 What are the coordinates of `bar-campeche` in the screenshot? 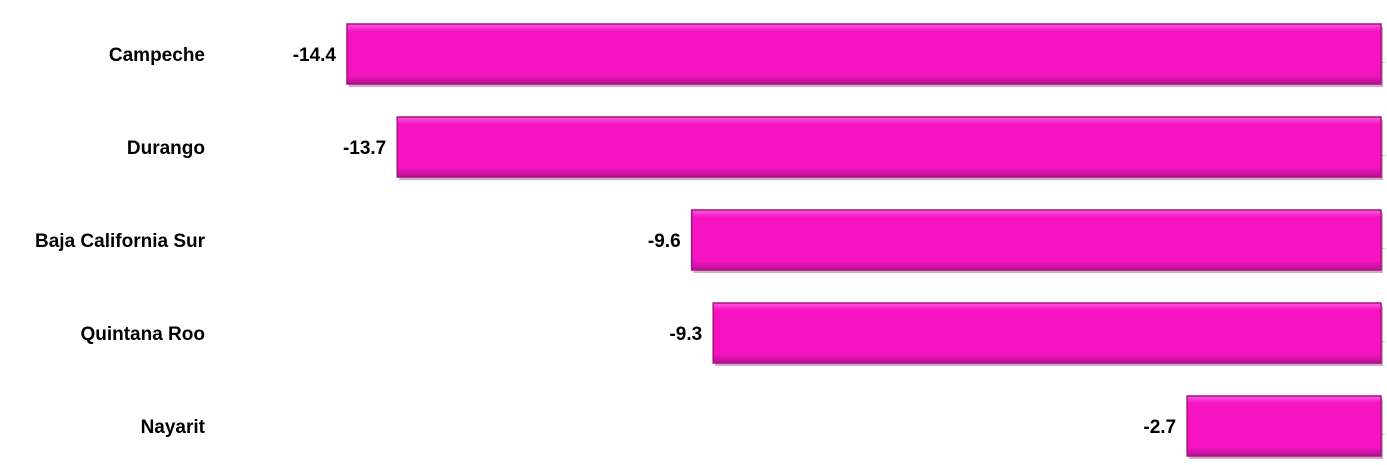 It's located at (864, 54).